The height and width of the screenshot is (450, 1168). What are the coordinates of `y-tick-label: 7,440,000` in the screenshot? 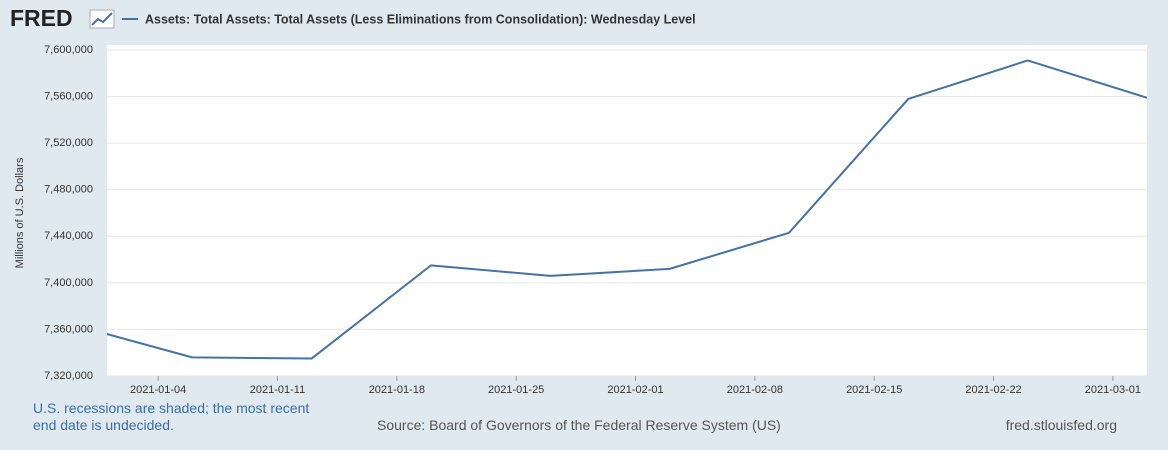 It's located at (68, 236).